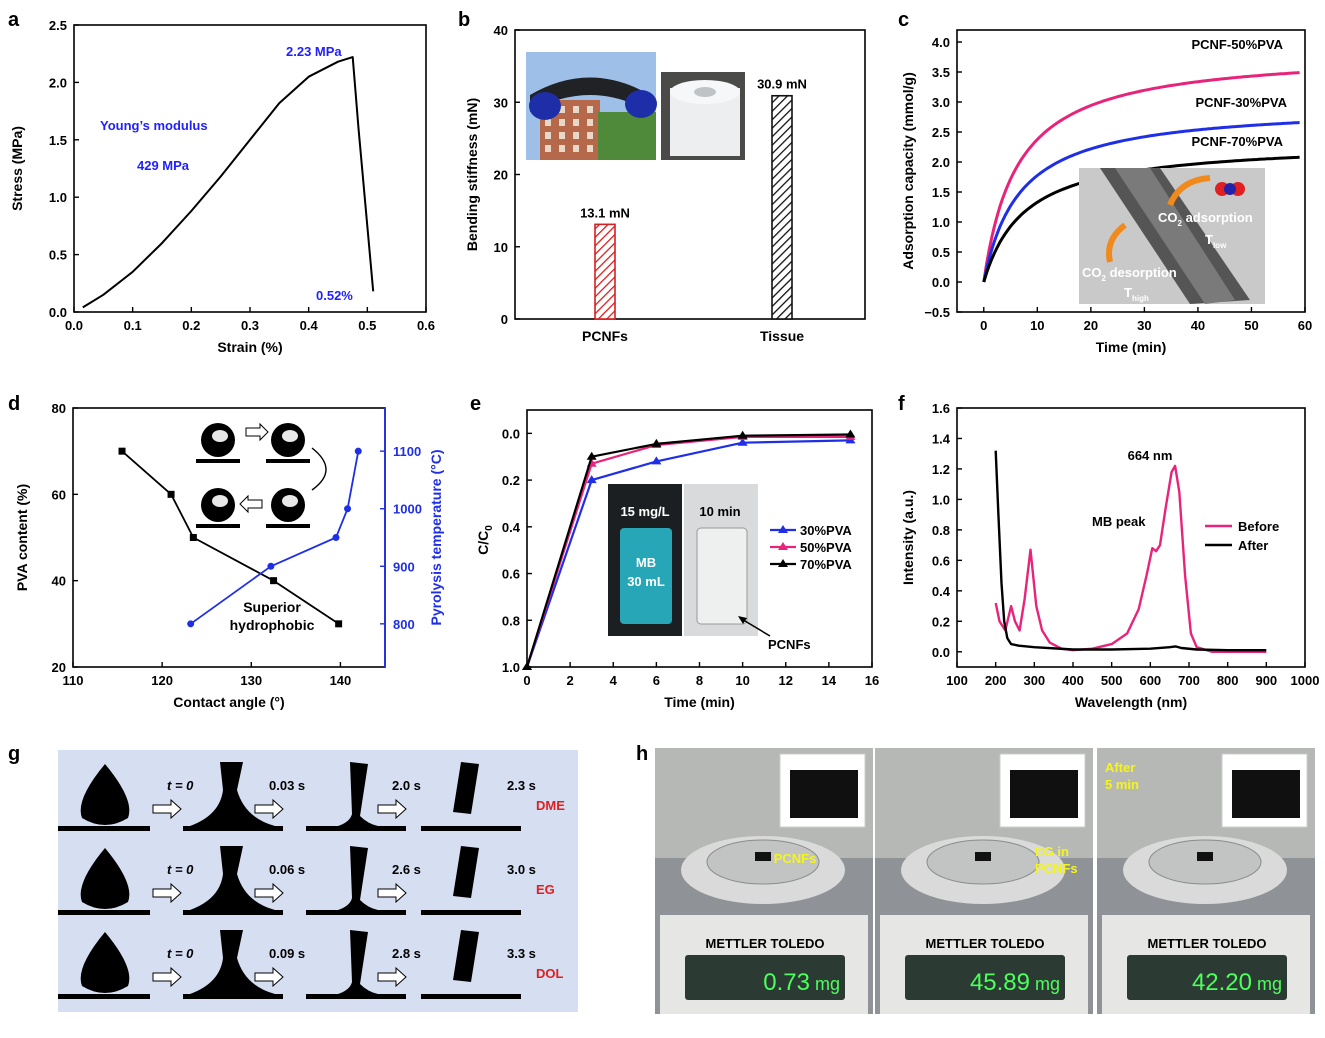 The image size is (1325, 1038). I want to click on balance-reading: 42.20, so click(1222, 982).